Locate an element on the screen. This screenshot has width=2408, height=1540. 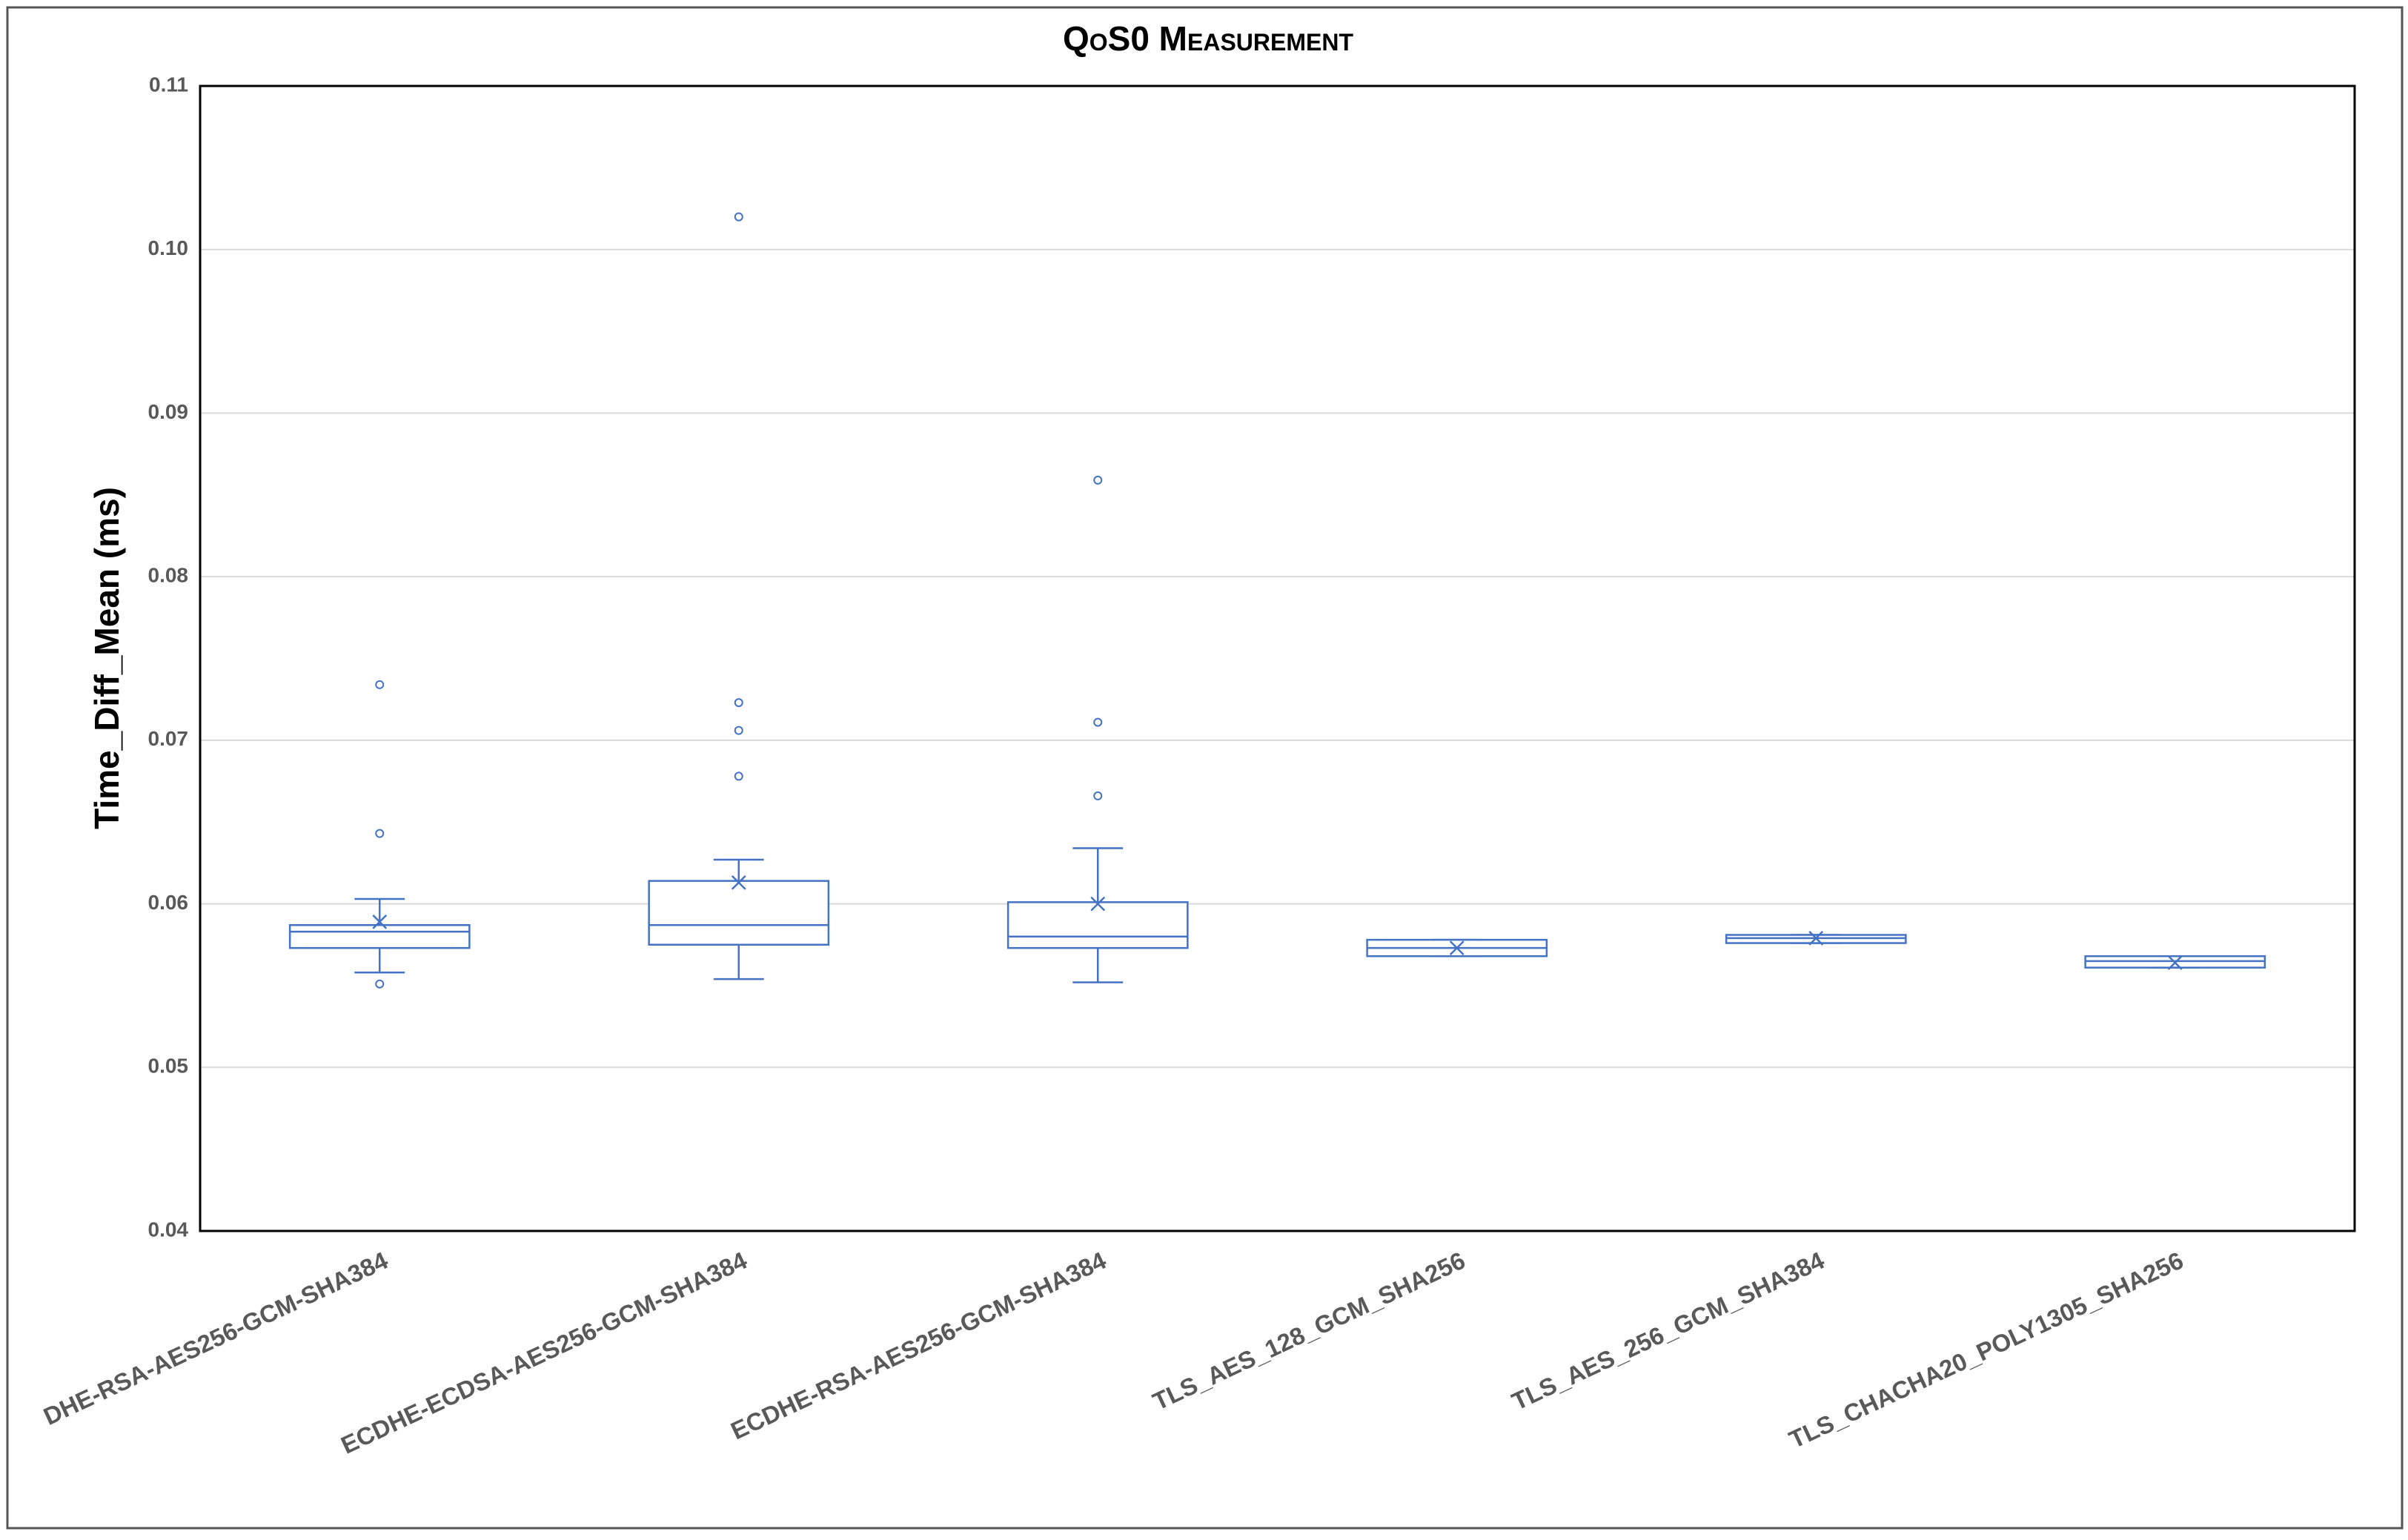
y-tick-label: 0.09 is located at coordinates (169, 411).